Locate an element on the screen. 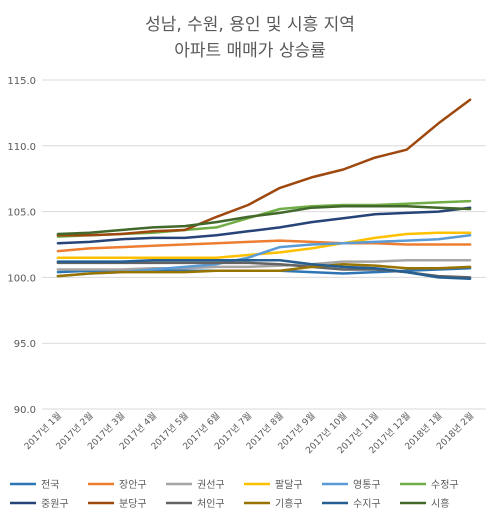  y-tick-label: 115.0 is located at coordinates (21, 81).